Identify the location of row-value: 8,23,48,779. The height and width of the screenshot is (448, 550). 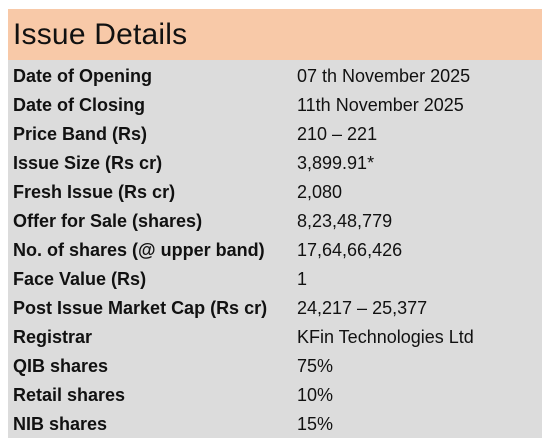
(345, 221).